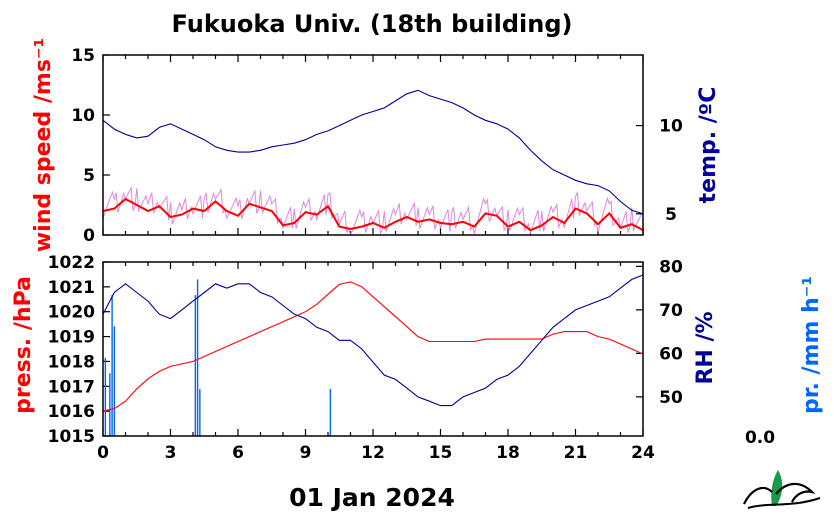 This screenshot has width=834, height=520. Describe the element at coordinates (23, 345) in the screenshot. I see `pressure-axis-label: press. /hPa` at that location.